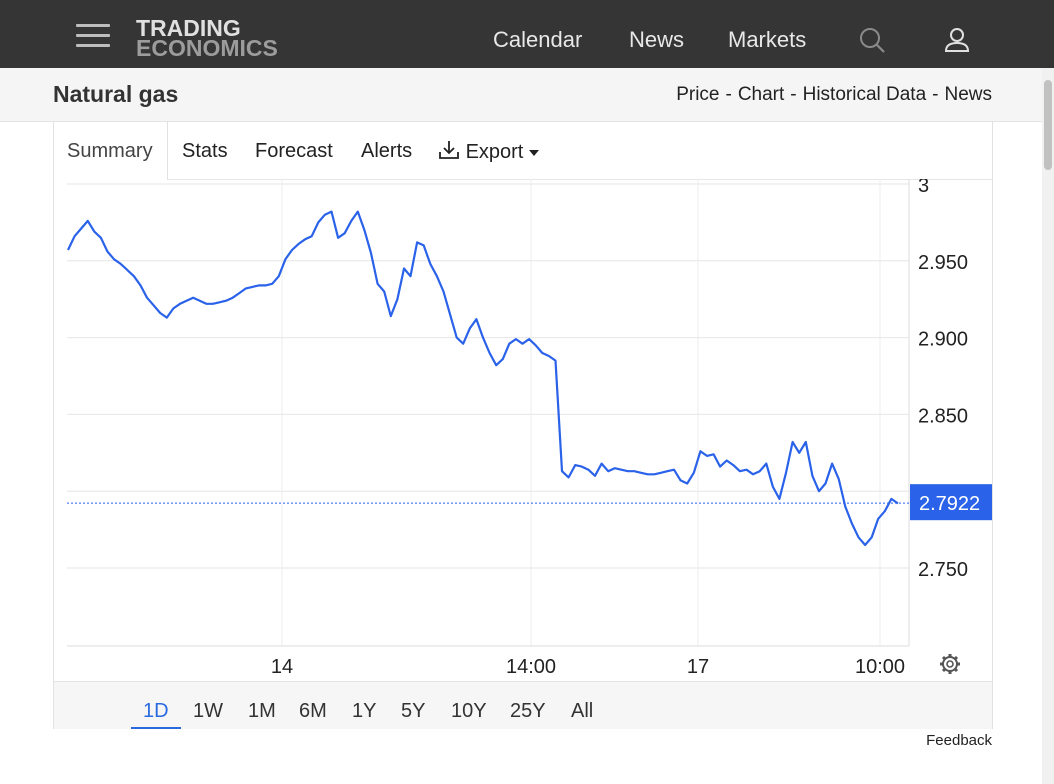 This screenshot has height=784, width=1054. Describe the element at coordinates (364, 711) in the screenshot. I see `range-1y: 1Y` at that location.